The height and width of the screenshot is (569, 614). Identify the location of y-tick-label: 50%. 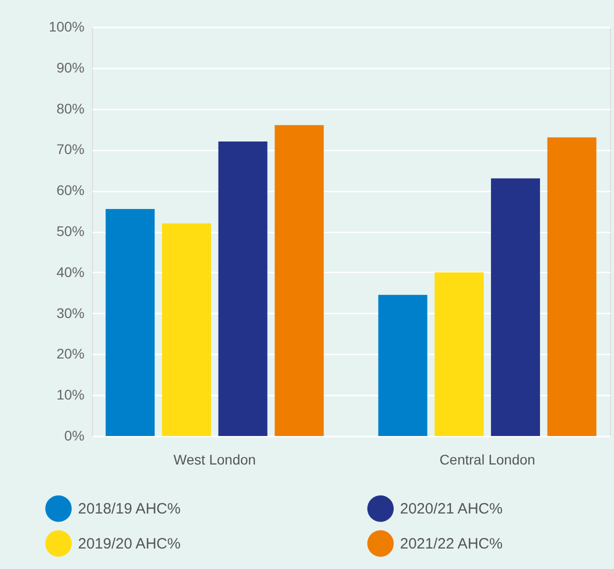
(70, 231).